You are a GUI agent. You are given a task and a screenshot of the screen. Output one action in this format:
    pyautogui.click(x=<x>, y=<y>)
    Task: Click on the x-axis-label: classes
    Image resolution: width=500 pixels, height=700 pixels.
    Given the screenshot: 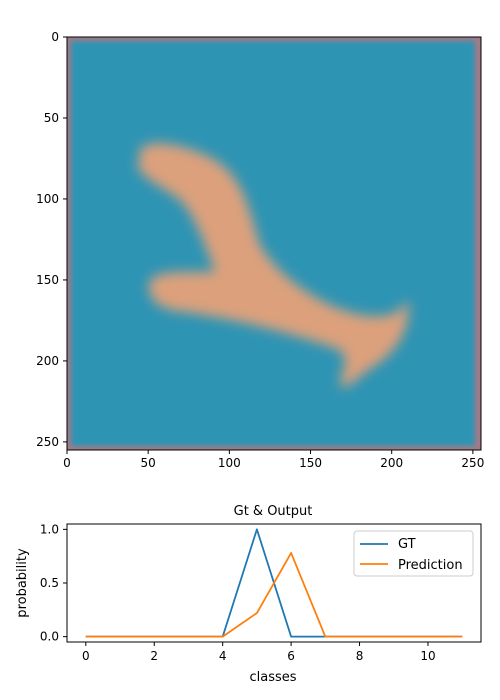 What is the action you would take?
    pyautogui.click(x=272, y=677)
    